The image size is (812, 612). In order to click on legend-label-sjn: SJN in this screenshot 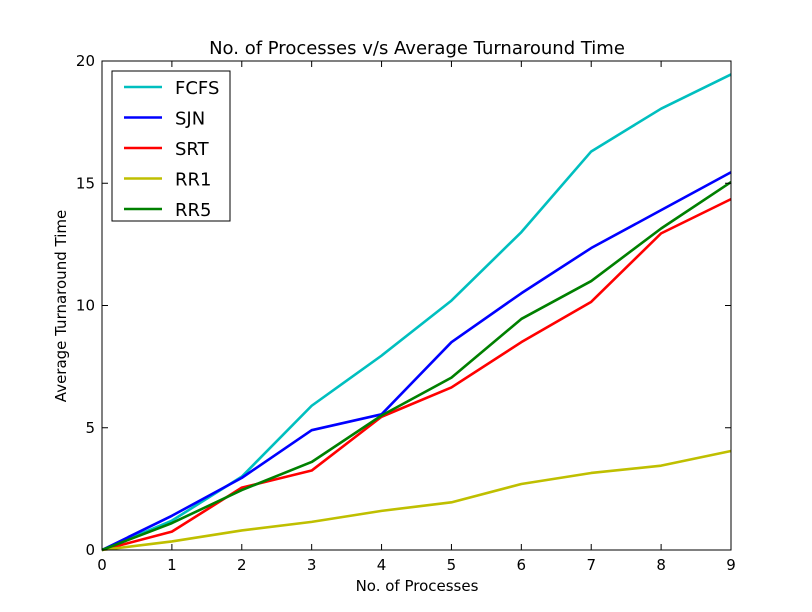, I will do `click(190, 119)`.